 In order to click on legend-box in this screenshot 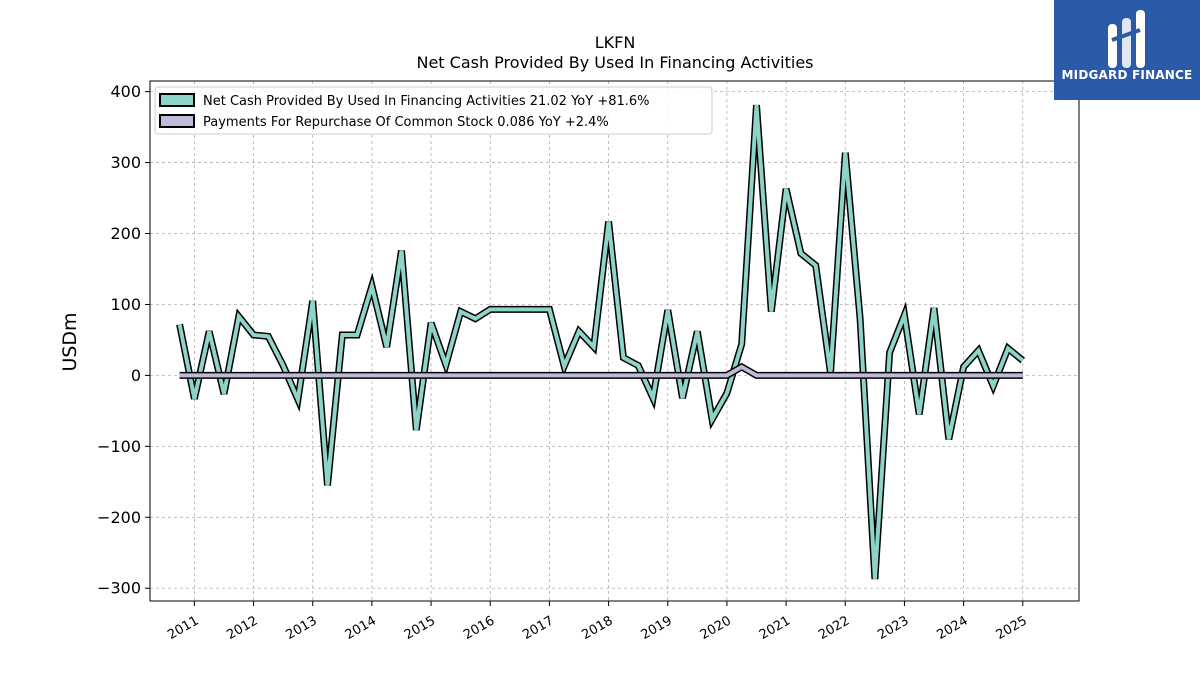, I will do `click(433, 110)`.